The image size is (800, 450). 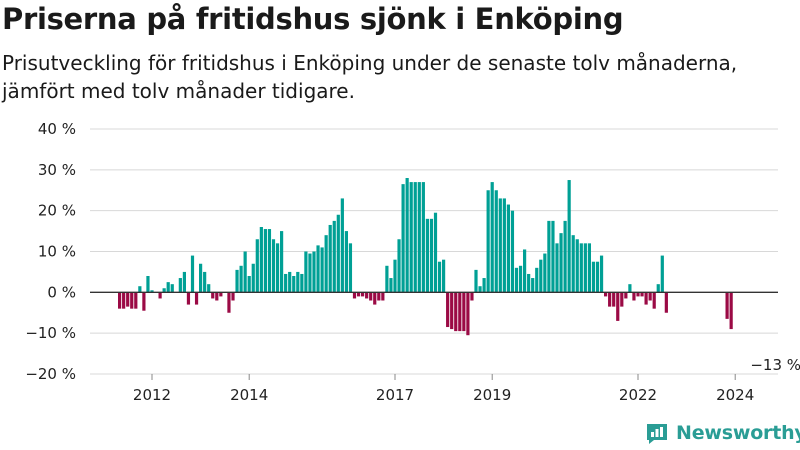 I want to click on annotation: −13 %, so click(x=775, y=365).